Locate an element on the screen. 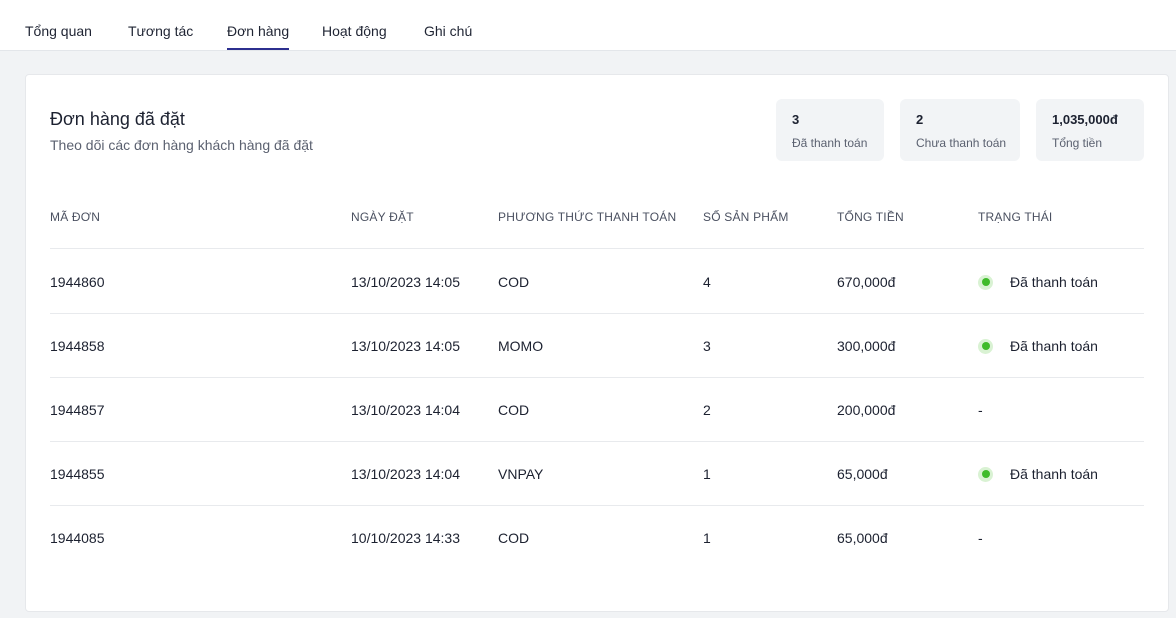 This screenshot has height=618, width=1176. cell-total: 200,000đ is located at coordinates (866, 410).